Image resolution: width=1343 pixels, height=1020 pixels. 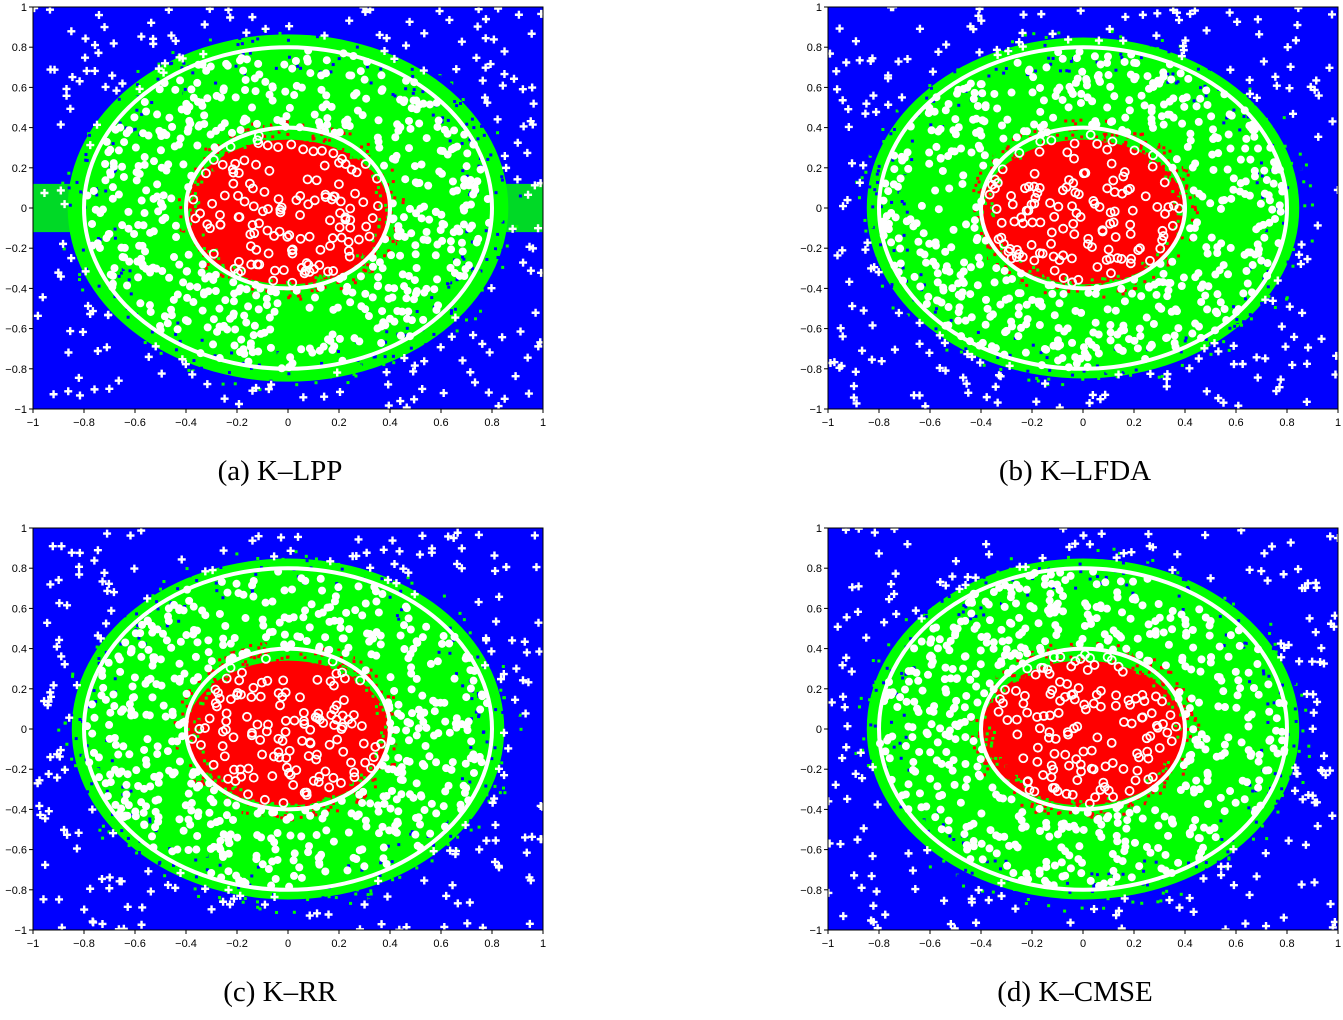 What do you see at coordinates (288, 423) in the screenshot?
I see `x-tick-label: 0` at bounding box center [288, 423].